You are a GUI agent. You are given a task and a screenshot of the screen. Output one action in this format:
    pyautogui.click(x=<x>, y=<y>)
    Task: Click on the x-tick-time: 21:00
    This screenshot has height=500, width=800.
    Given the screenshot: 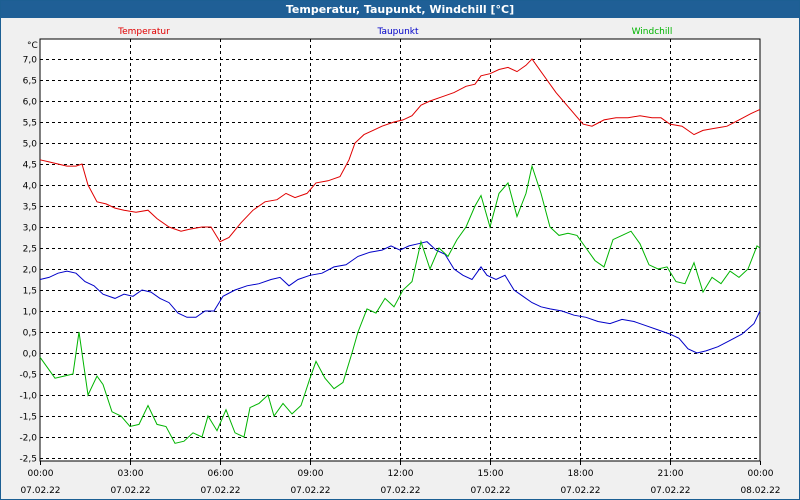 What is the action you would take?
    pyautogui.click(x=671, y=474)
    